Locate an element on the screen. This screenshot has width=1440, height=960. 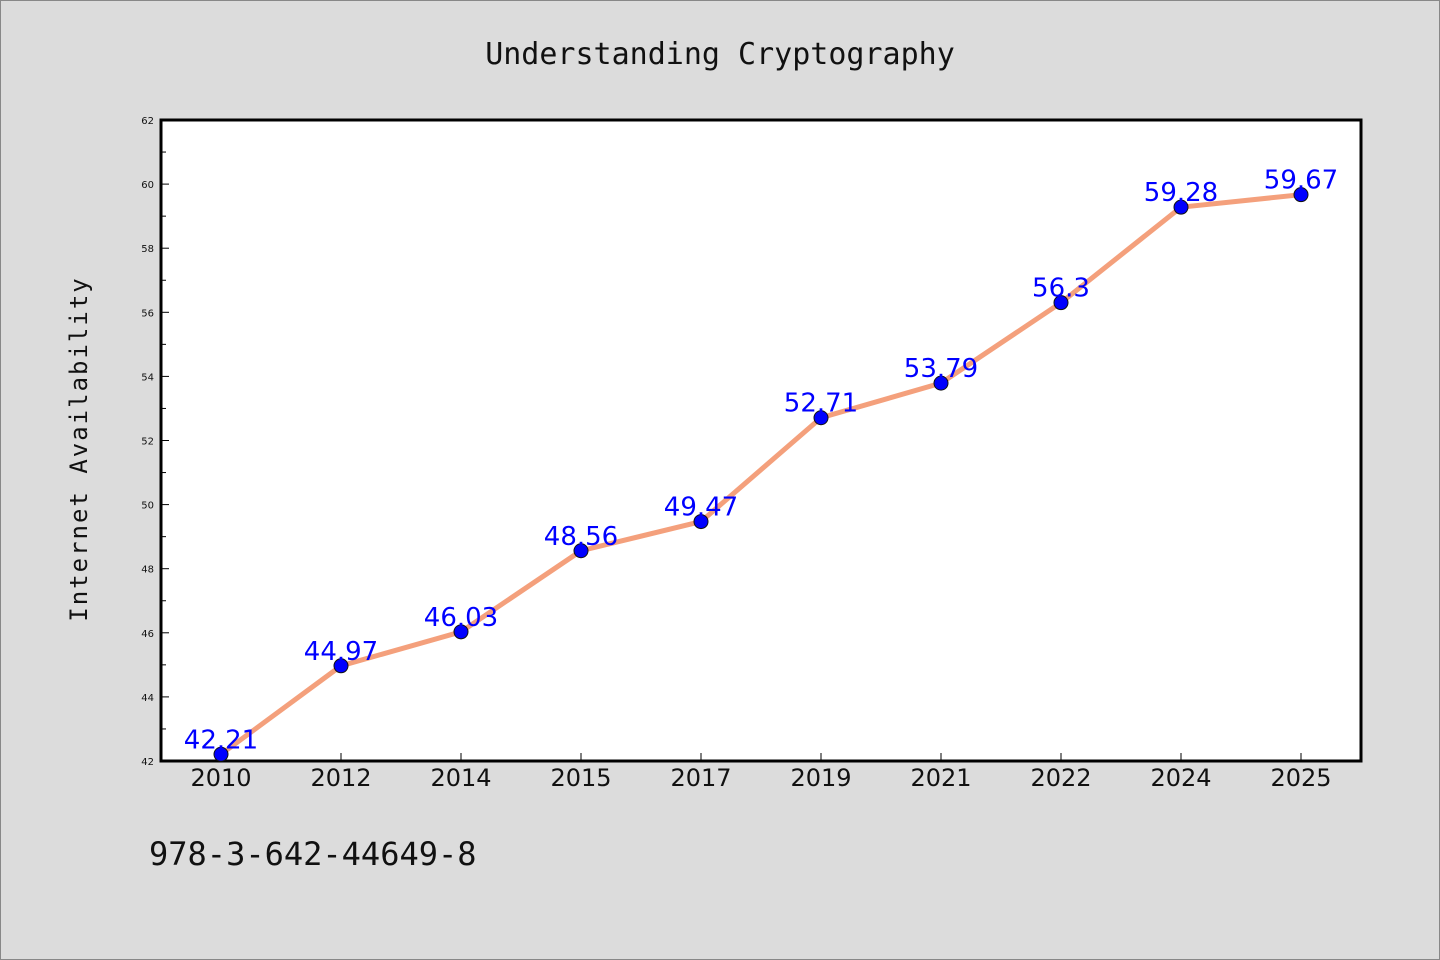
data-label: 56.3 is located at coordinates (1061, 289).